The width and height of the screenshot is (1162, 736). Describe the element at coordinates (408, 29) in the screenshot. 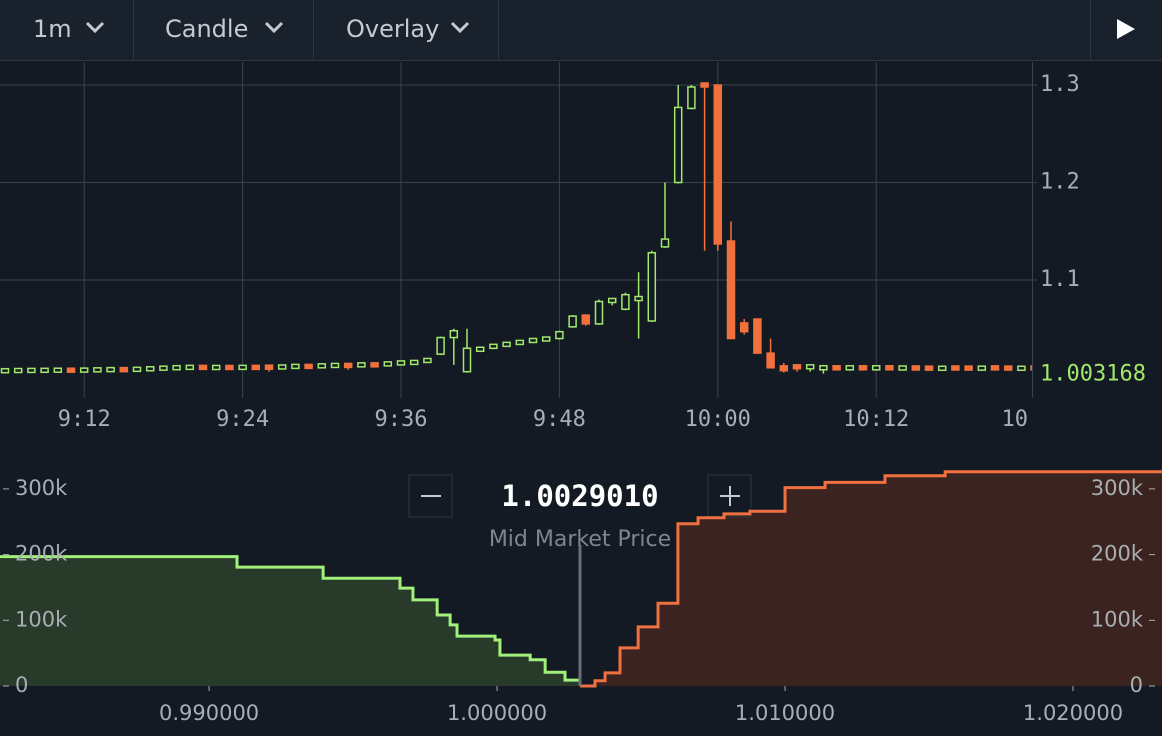

I see `overlay-dropdown: Overlay` at that location.